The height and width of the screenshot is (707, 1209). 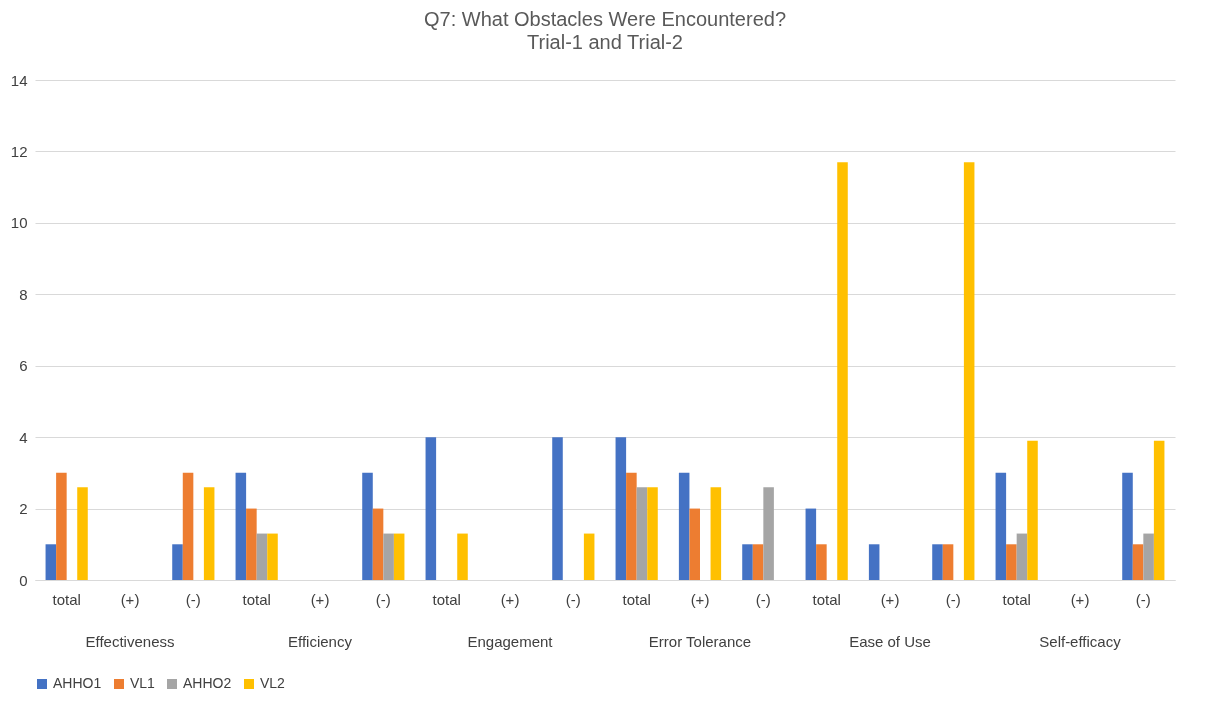 What do you see at coordinates (23, 437) in the screenshot?
I see `y-tick-label: 4` at bounding box center [23, 437].